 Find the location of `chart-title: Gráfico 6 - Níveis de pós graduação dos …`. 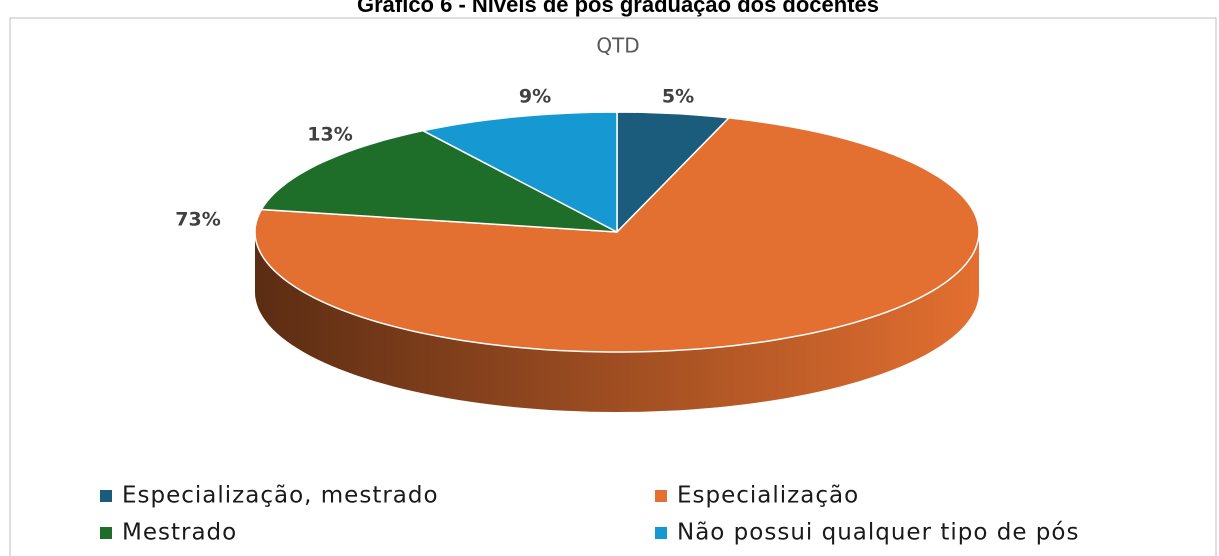

chart-title: Gráfico 6 - Níveis de pós graduação dos … is located at coordinates (618, 8).